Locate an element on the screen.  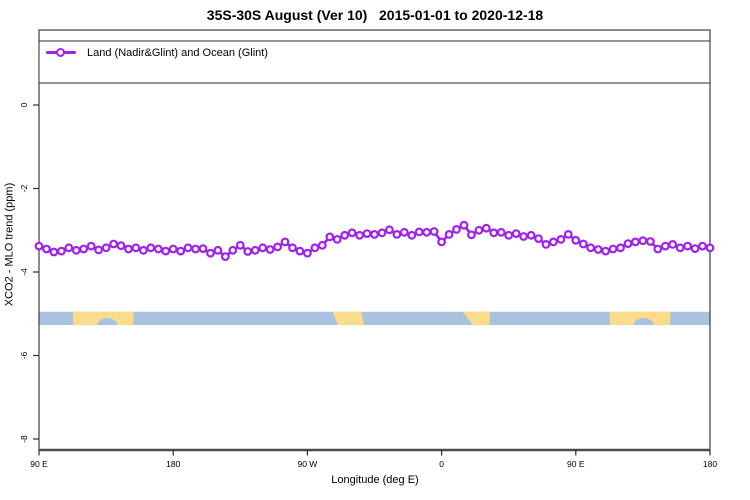
land-segment-australia-wrap is located at coordinates (640, 318).